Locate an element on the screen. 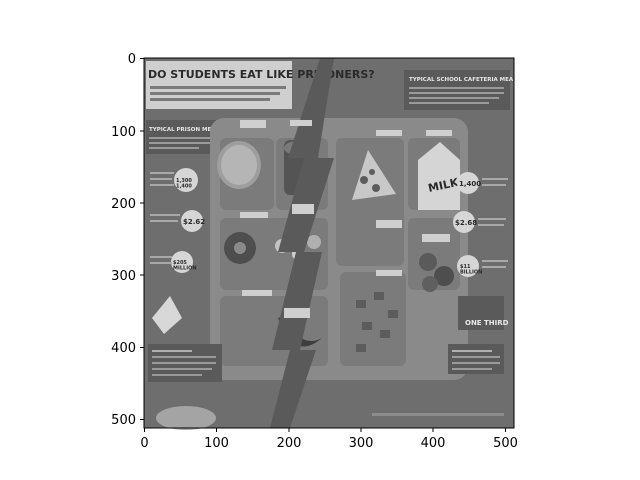  y-tick-label: 300 is located at coordinates (123, 276).